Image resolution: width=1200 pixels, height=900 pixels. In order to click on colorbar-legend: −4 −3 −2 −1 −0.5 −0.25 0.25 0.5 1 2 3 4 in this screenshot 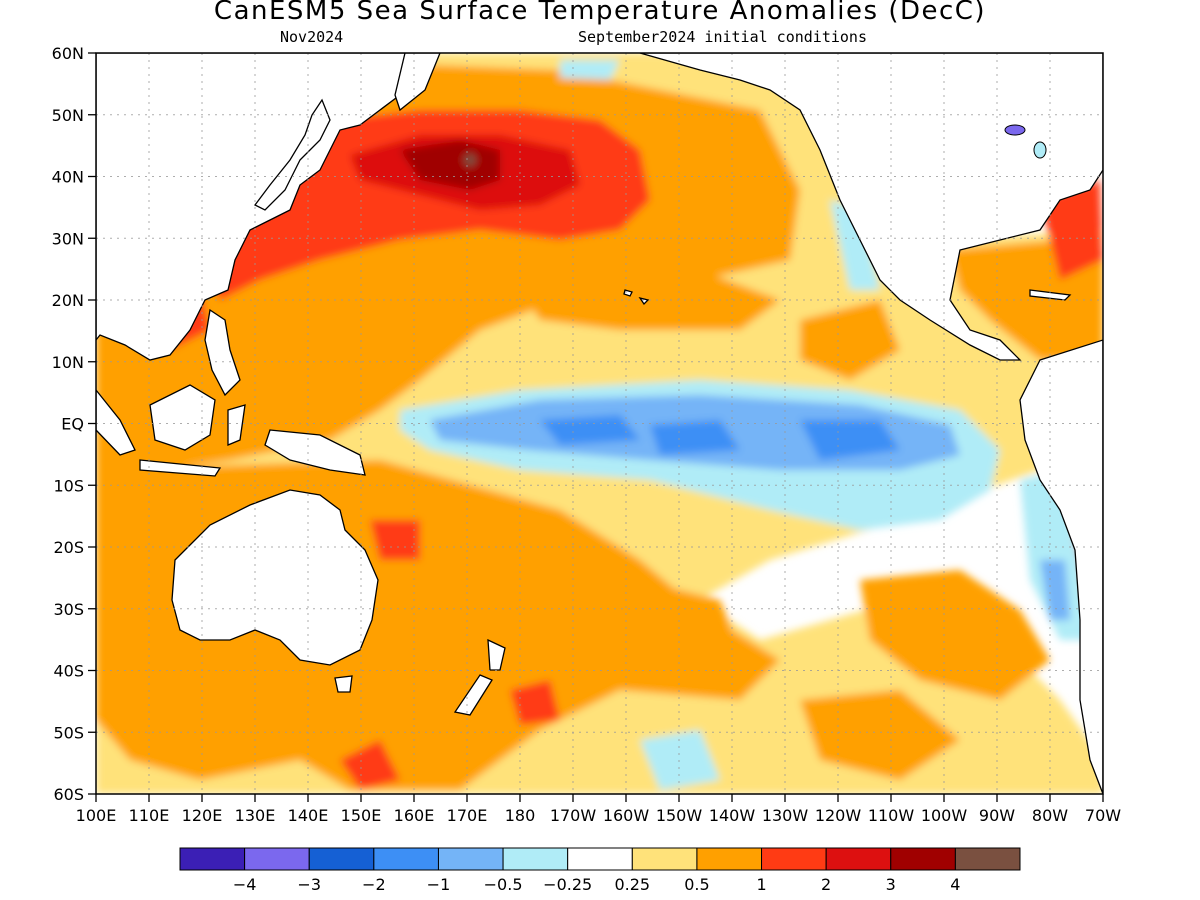, I will do `click(600, 870)`.